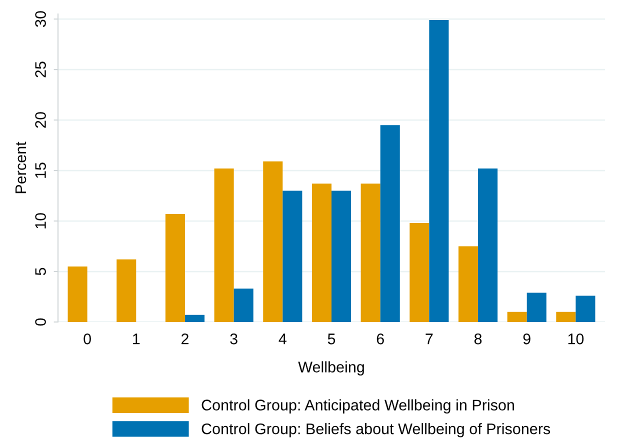 The image size is (621, 446). I want to click on x-tick-label: 5, so click(332, 339).